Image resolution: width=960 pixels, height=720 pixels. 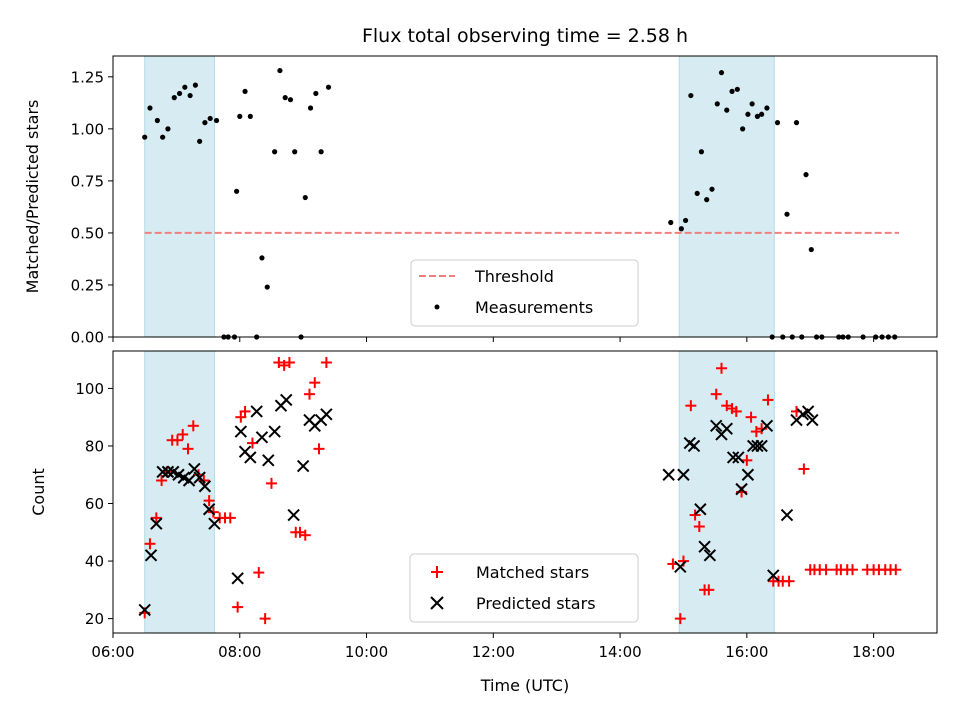 I want to click on chart-title: Flux total observing time = 2.58 h, so click(x=525, y=36).